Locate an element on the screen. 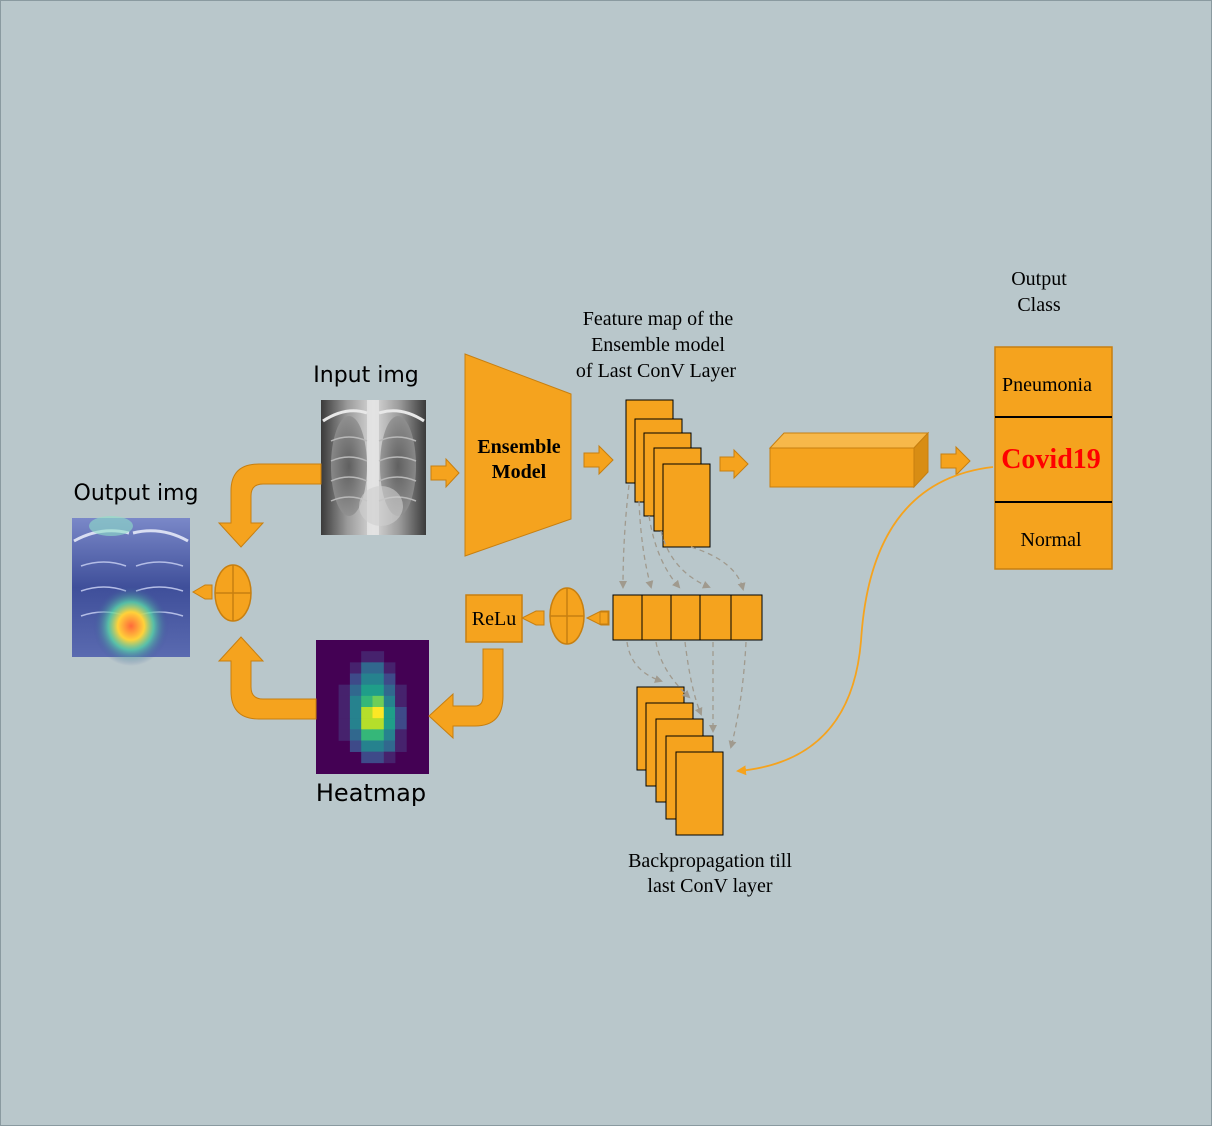 The width and height of the screenshot is (1212, 1126). arrow-combine-to-output is located at coordinates (202, 592).